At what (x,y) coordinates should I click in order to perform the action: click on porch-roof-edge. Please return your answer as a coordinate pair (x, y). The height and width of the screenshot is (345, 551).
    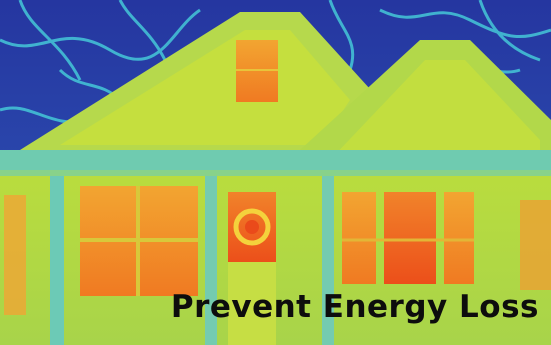
    Looking at the image, I should click on (275, 174).